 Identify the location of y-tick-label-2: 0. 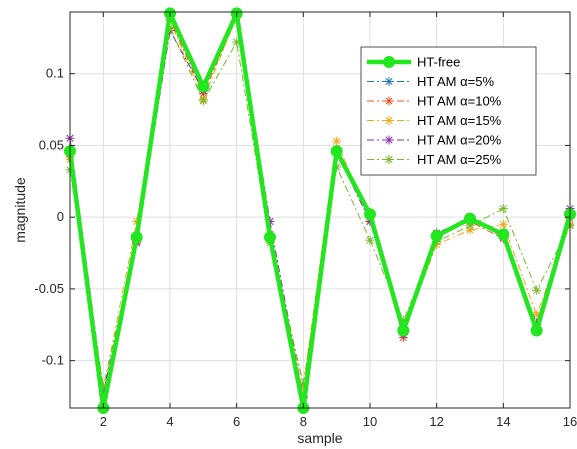
(60, 216).